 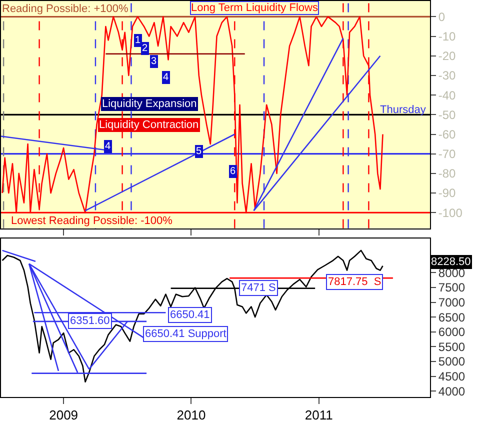 I want to click on annotation: 7471 S, so click(x=258, y=288).